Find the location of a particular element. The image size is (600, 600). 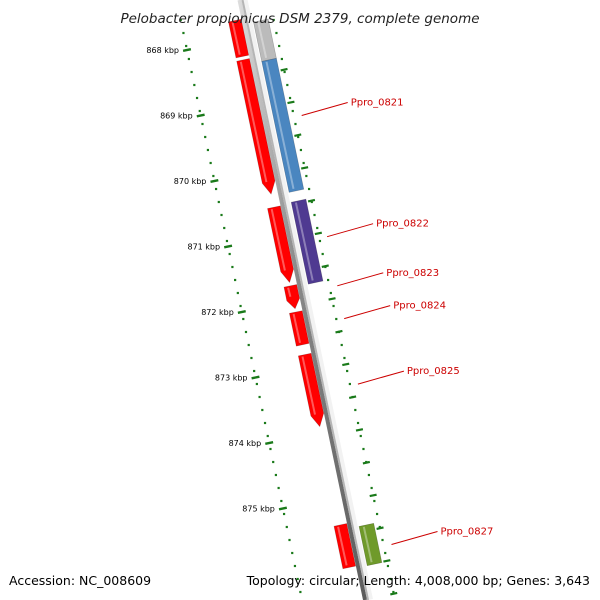

accession-text: Accession: NC_008609 is located at coordinates (80, 580).